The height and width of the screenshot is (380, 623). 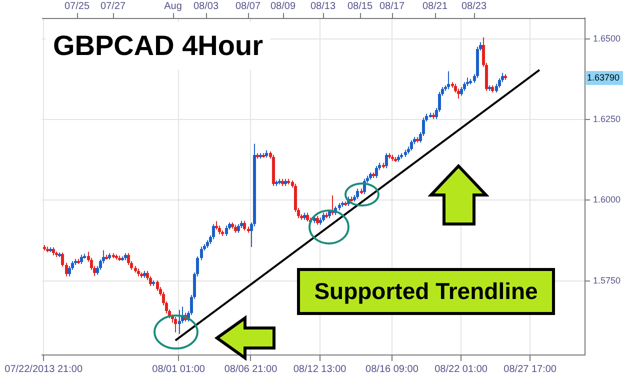 What do you see at coordinates (530, 369) in the screenshot?
I see `x-tick-label: 08/27 17:00` at bounding box center [530, 369].